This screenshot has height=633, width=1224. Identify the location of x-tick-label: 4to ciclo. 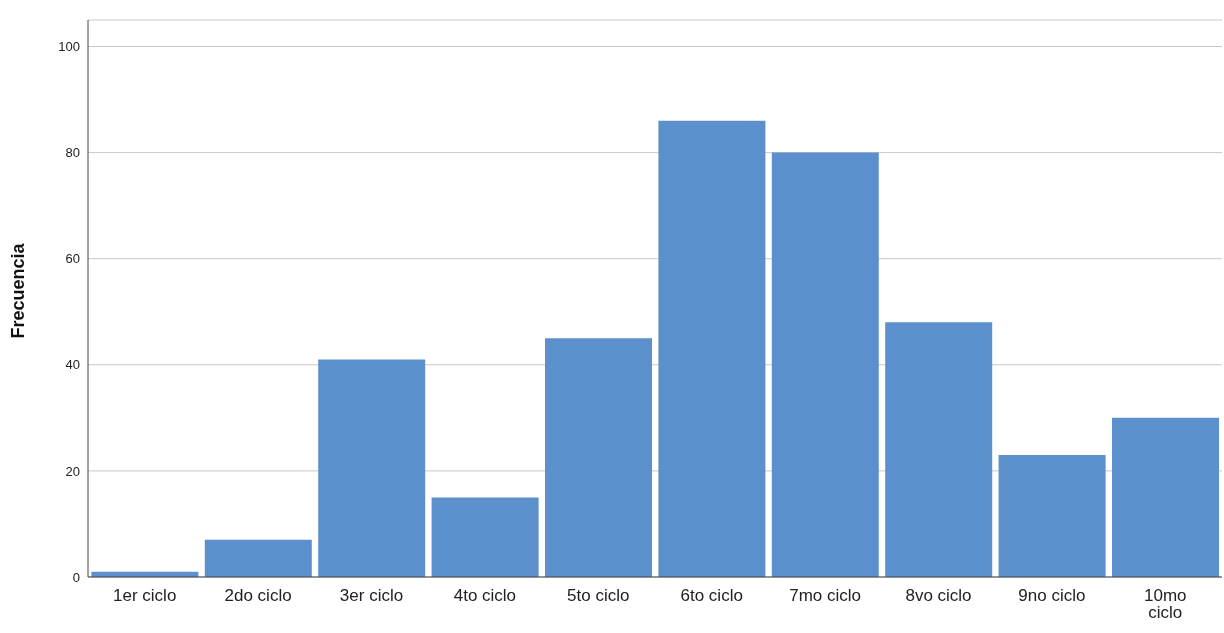
(485, 596).